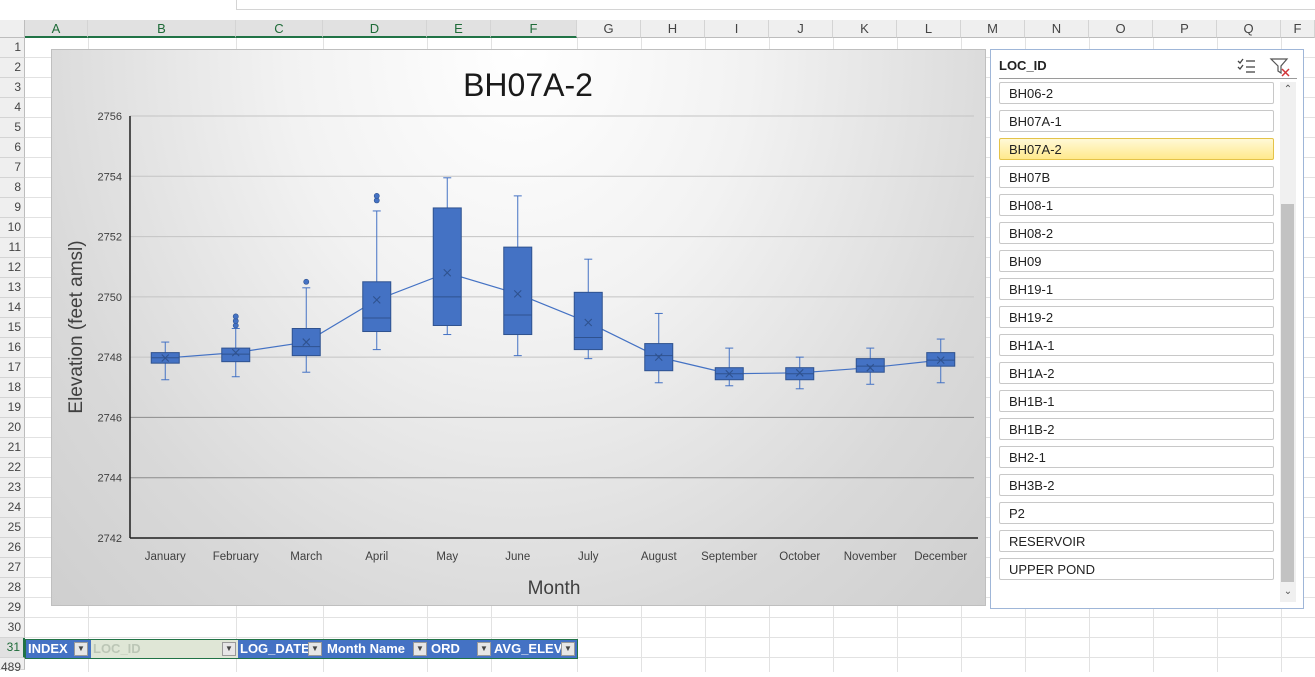 The width and height of the screenshot is (1315, 677). What do you see at coordinates (1136, 457) in the screenshot?
I see `slicer-item: BH2-1` at bounding box center [1136, 457].